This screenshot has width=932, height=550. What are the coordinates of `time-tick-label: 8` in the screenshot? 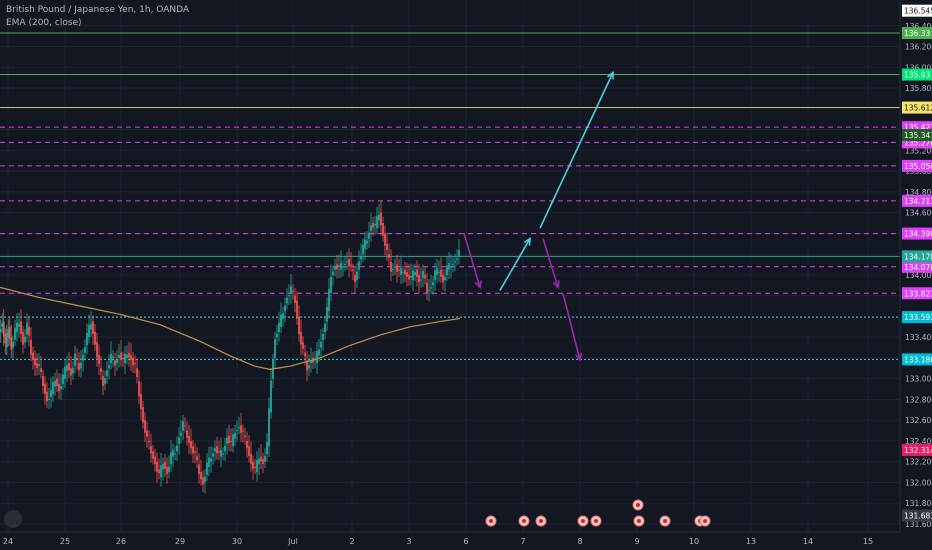 It's located at (579, 541).